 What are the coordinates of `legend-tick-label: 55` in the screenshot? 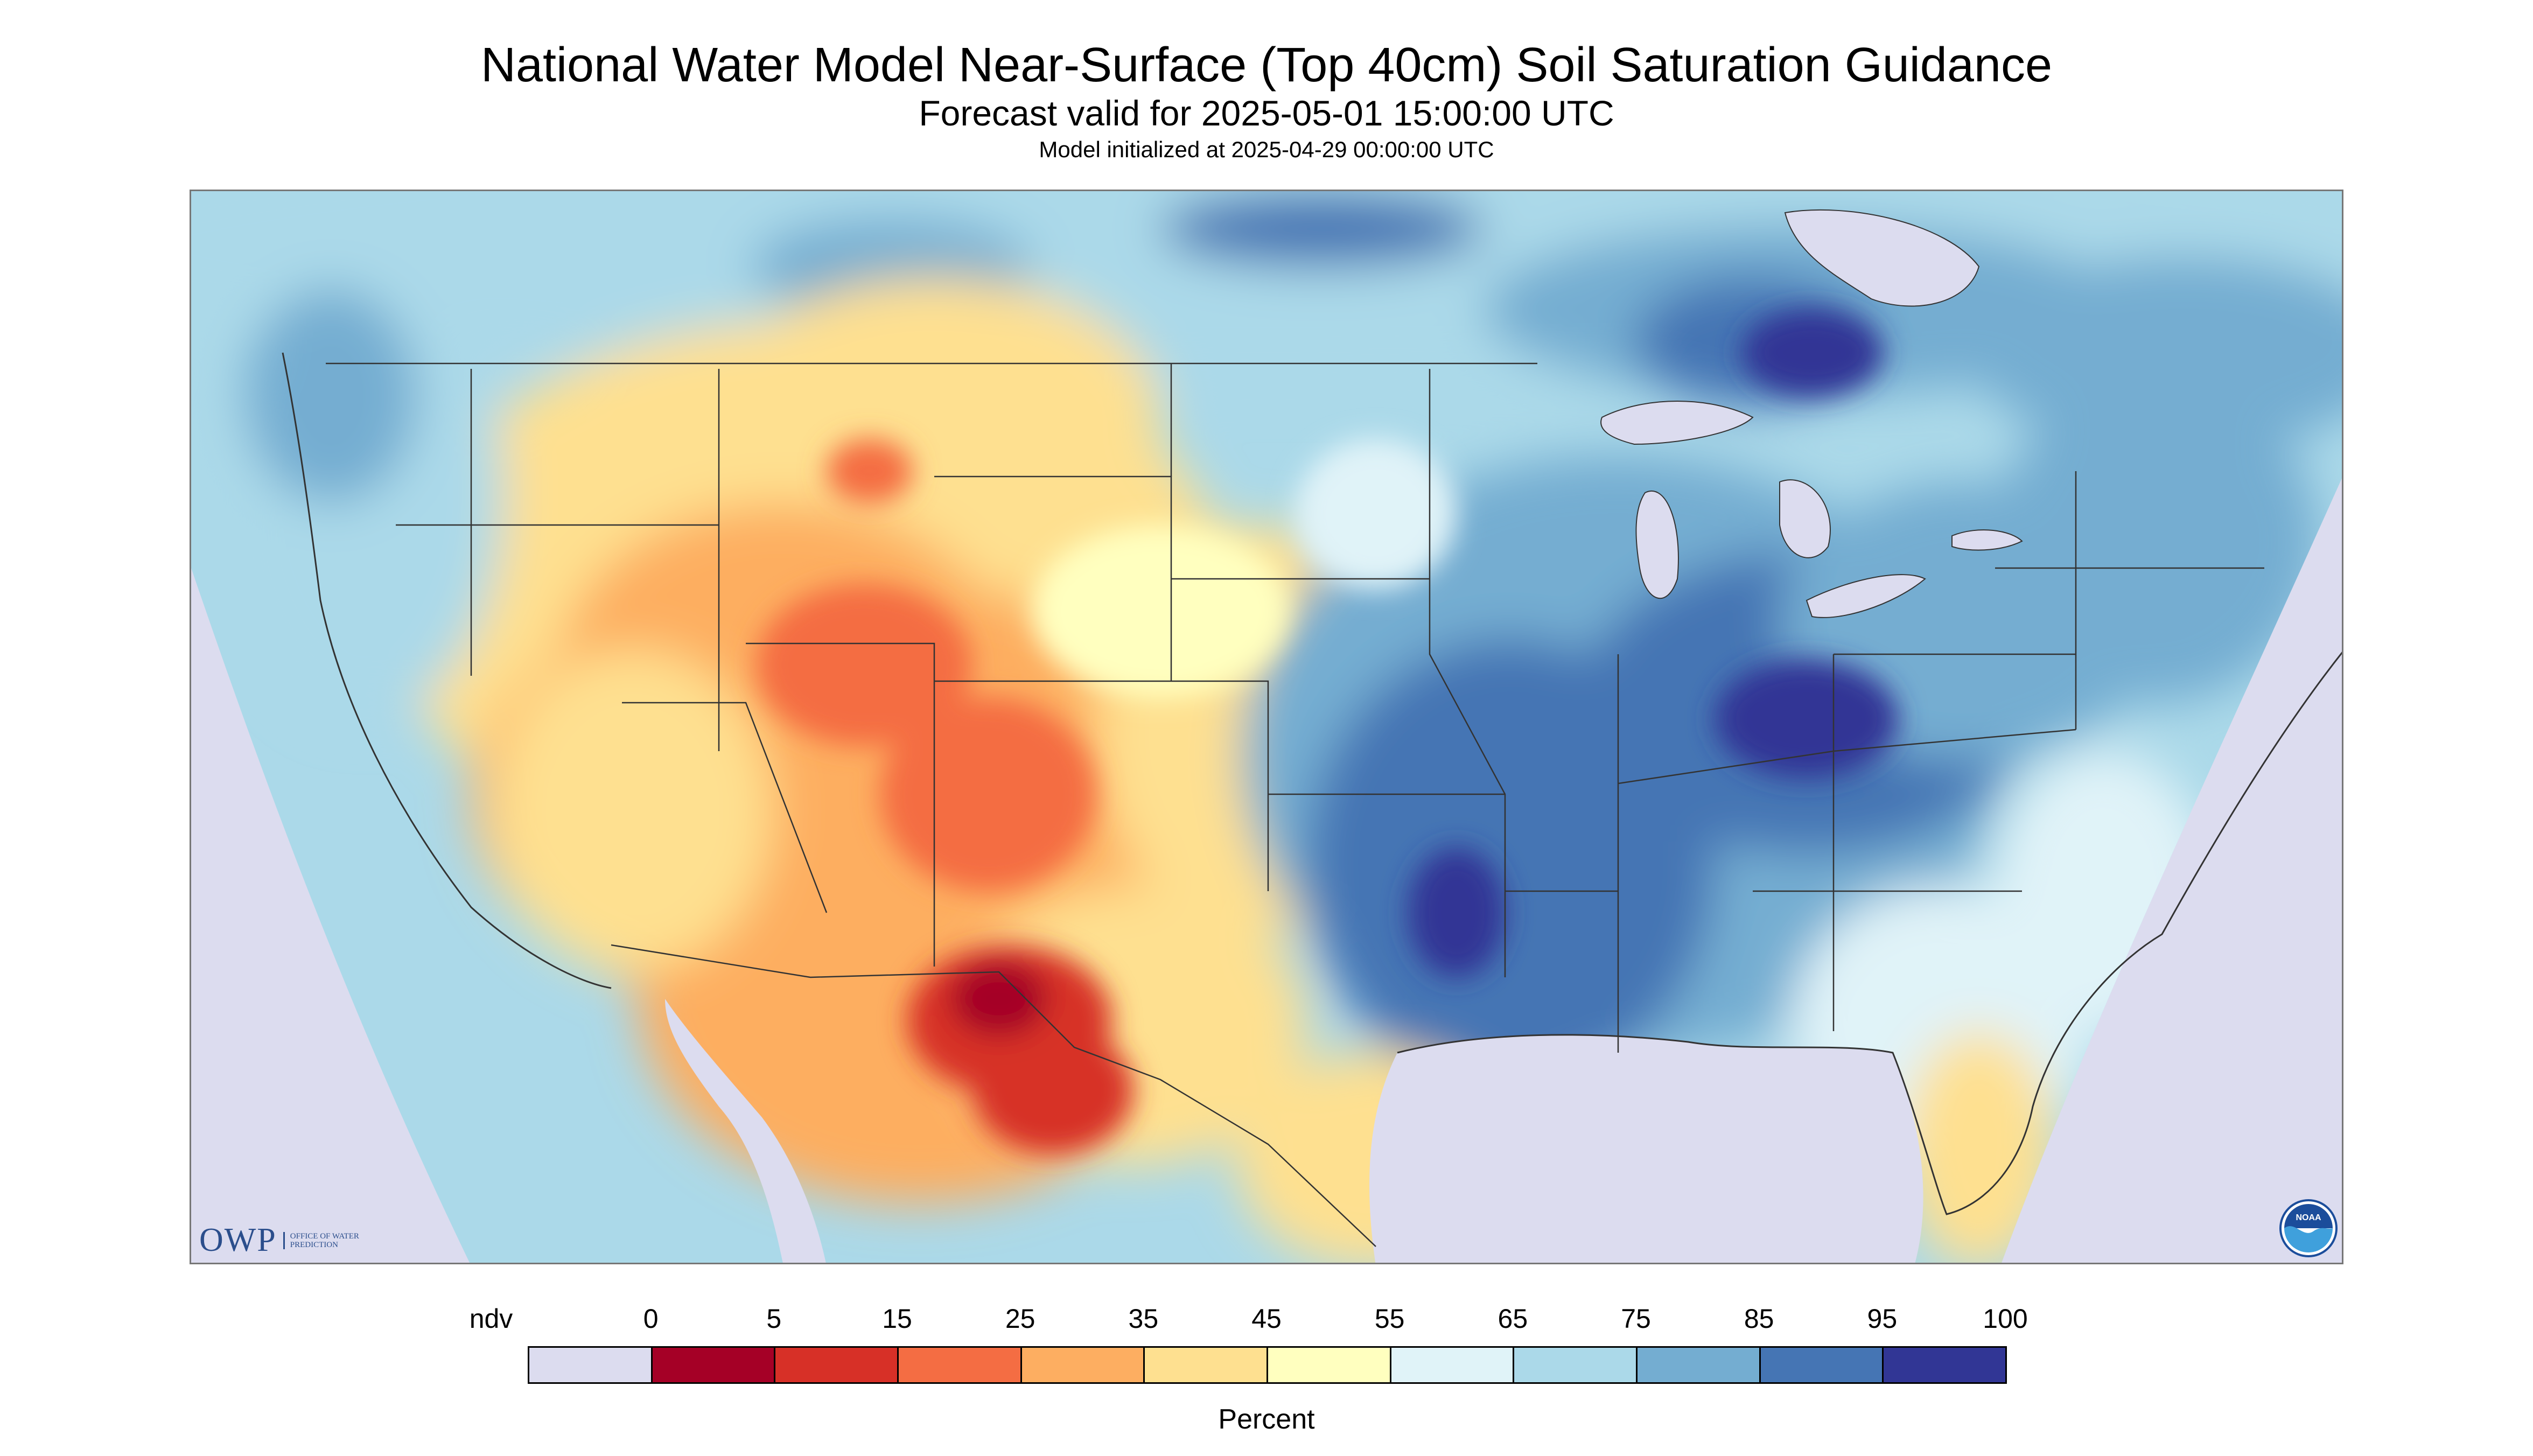 It's located at (1389, 1319).